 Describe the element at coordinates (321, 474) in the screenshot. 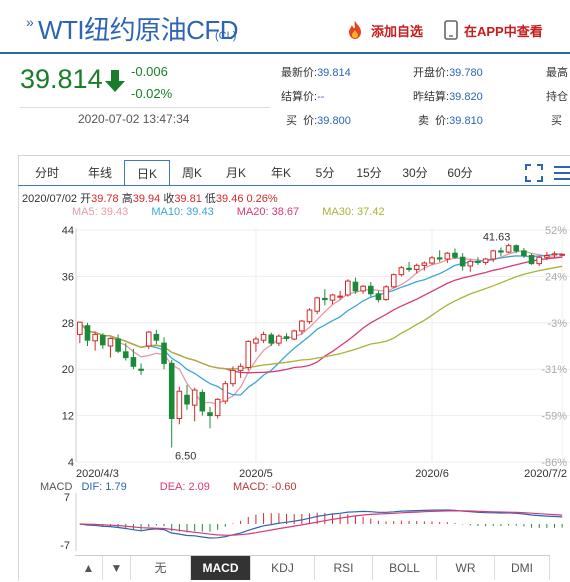

I see `x-axis: 2020/4/3 2020/5 2020/6 2020/7/2` at that location.